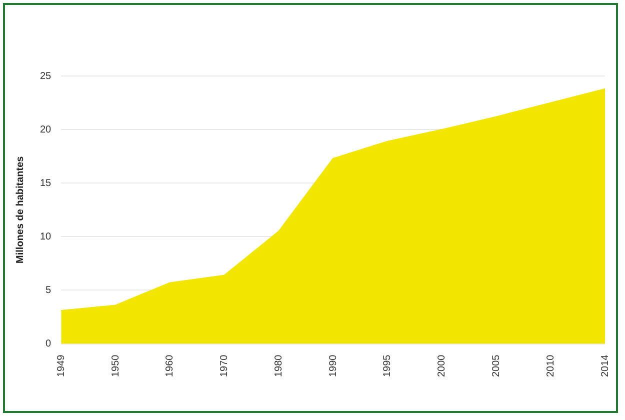 This screenshot has height=420, width=625. Describe the element at coordinates (61, 366) in the screenshot. I see `x-tick-label: 1949` at that location.